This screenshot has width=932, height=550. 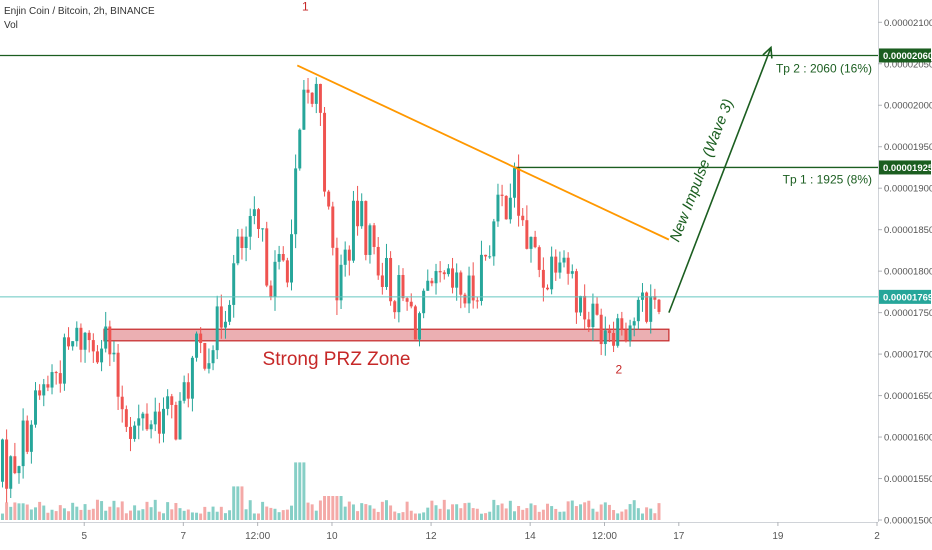 I want to click on y-tick-label: 0.00001950, so click(x=908, y=147).